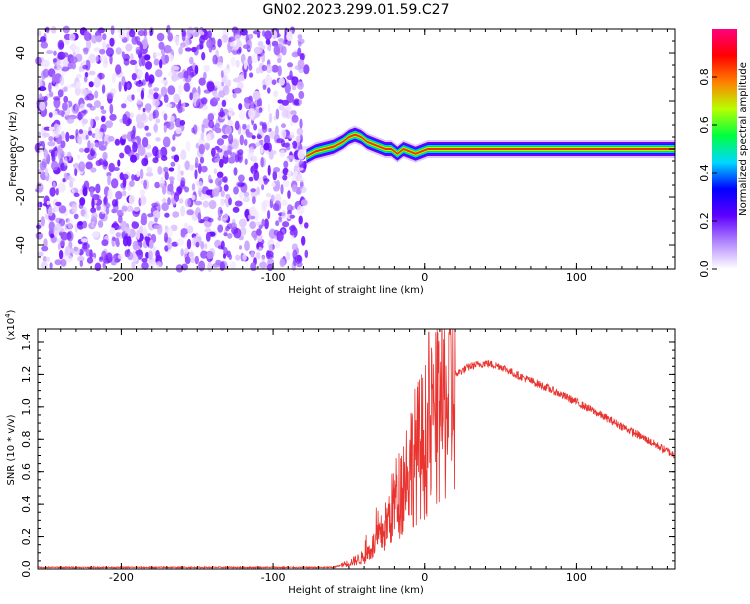 This screenshot has height=604, width=750. I want to click on snr-multiplier-label: (x104), so click(10, 324).